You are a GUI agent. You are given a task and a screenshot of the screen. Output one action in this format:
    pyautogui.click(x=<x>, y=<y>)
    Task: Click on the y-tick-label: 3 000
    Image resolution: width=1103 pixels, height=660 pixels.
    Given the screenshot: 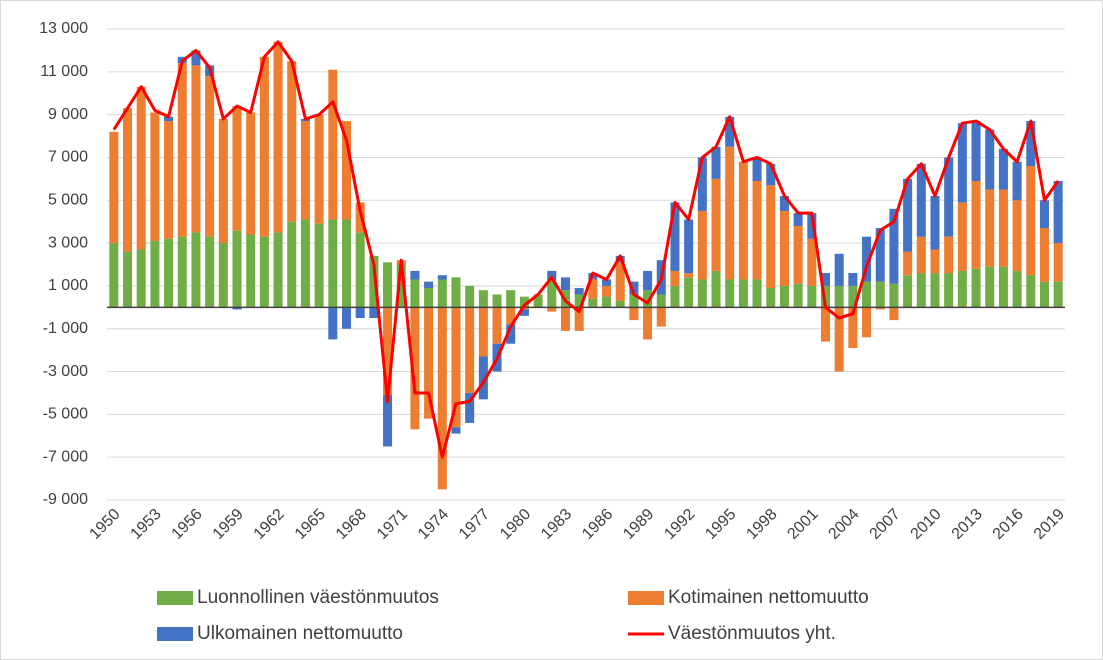 What is the action you would take?
    pyautogui.click(x=68, y=242)
    